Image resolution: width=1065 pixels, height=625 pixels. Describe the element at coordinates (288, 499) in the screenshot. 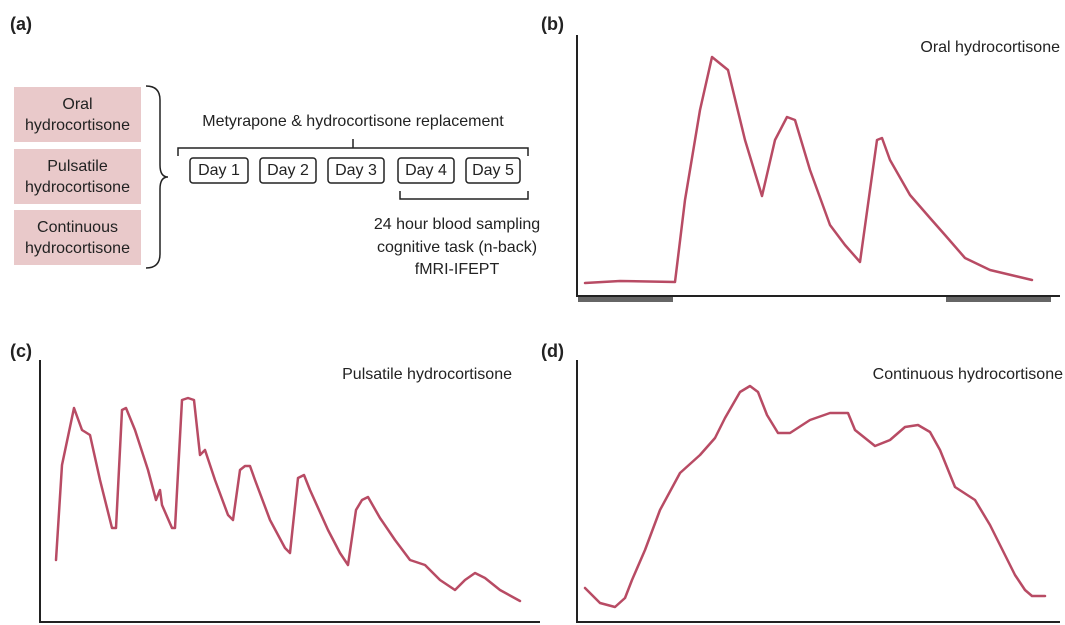

I see `curve` at that location.